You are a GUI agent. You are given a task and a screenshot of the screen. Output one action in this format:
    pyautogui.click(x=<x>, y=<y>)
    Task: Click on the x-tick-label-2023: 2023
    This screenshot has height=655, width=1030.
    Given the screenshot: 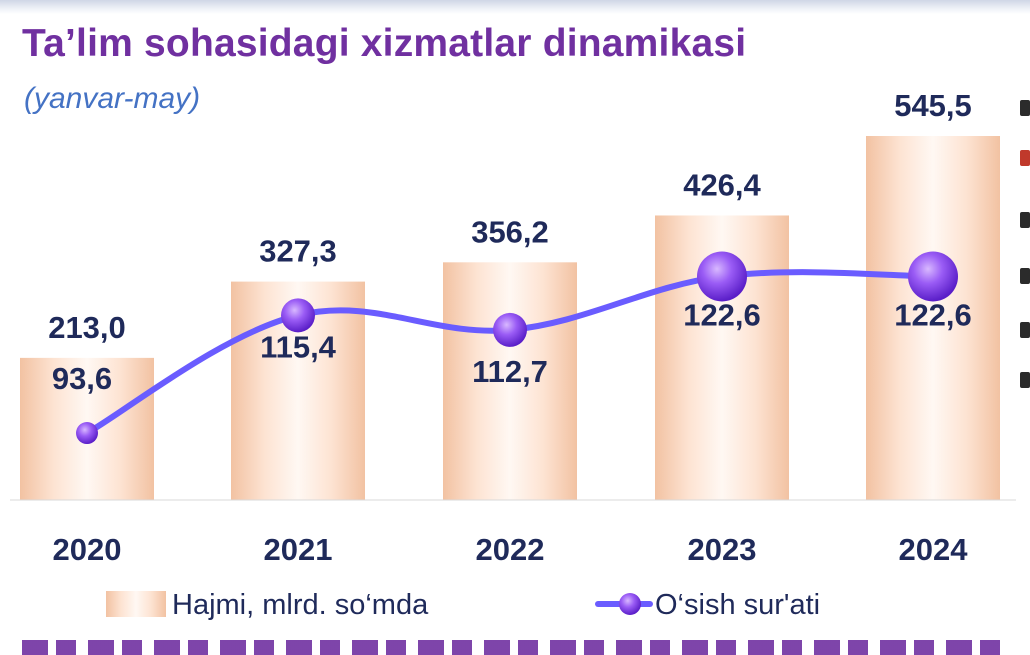 What is the action you would take?
    pyautogui.click(x=722, y=549)
    